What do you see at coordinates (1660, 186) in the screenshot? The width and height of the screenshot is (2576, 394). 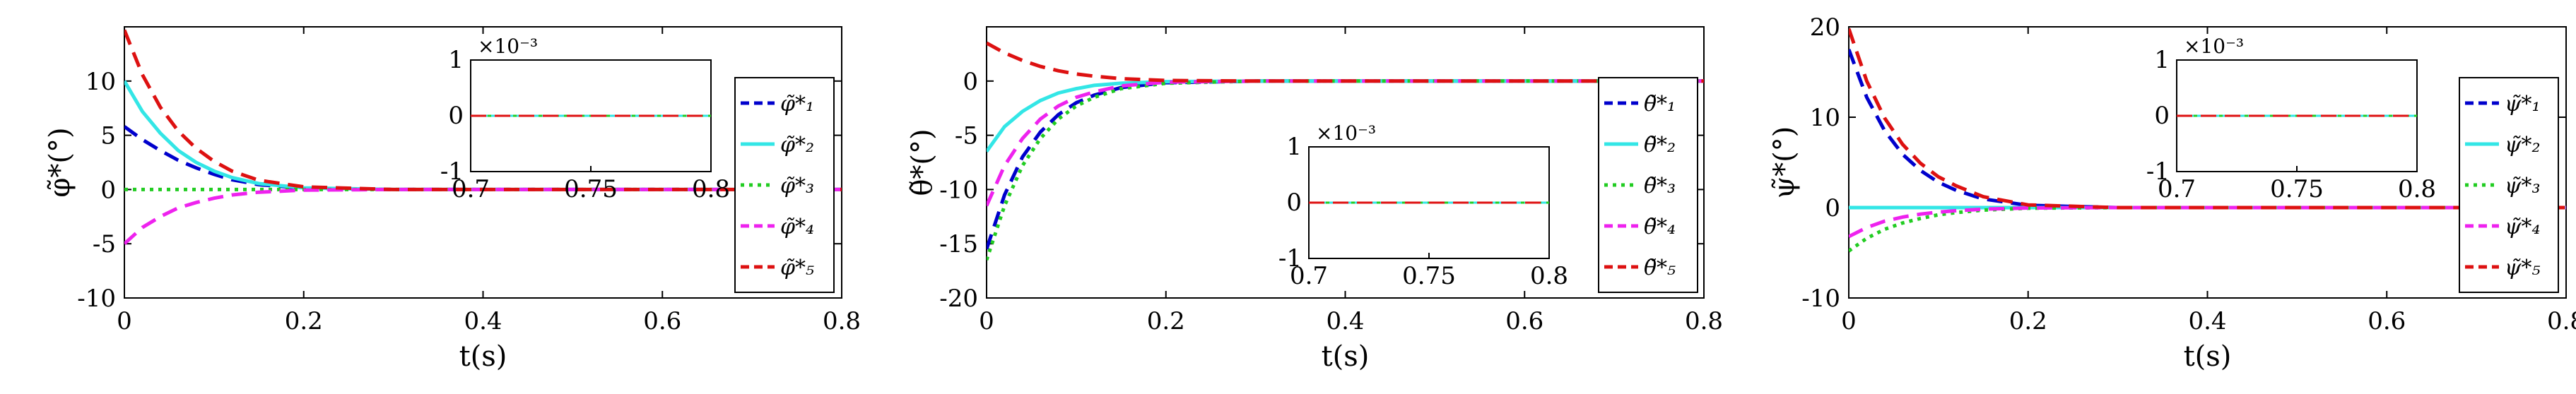 I see `legend-label: θ̃*₃` at bounding box center [1660, 186].